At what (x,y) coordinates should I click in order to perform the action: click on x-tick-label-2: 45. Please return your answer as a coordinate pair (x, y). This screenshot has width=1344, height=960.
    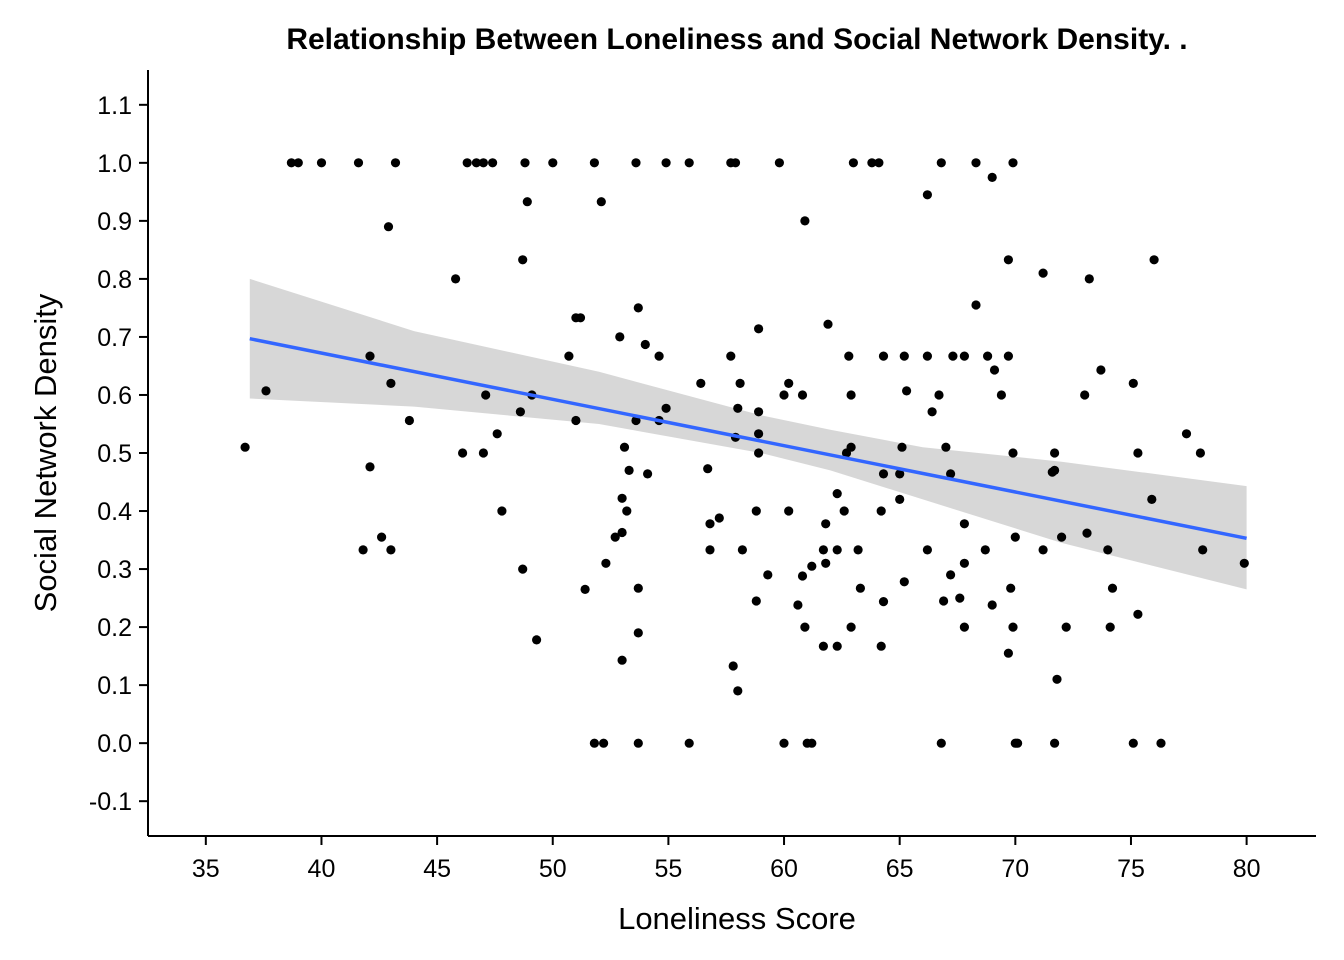
    Looking at the image, I should click on (437, 869).